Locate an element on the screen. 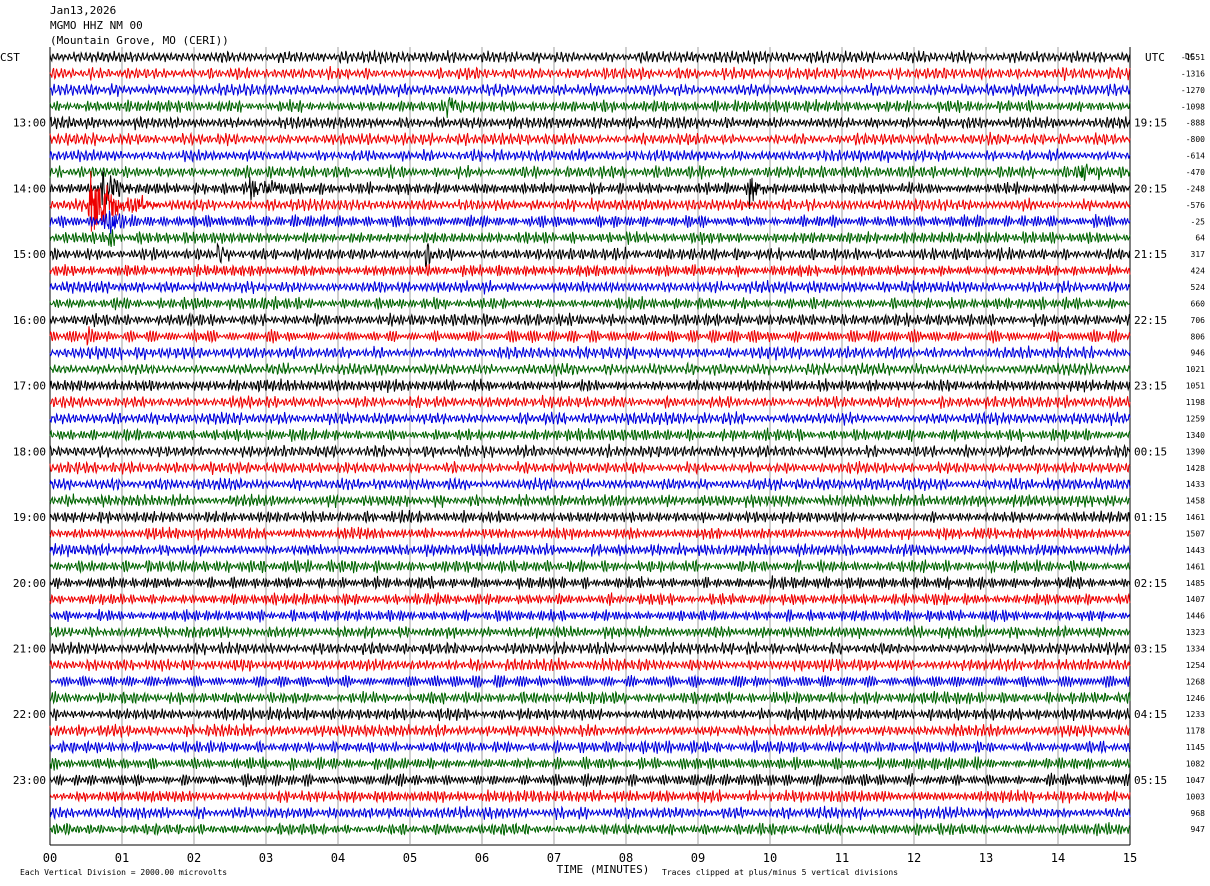 This screenshot has width=1210, height=886. dc-offset-label: 1246 is located at coordinates (1195, 698).